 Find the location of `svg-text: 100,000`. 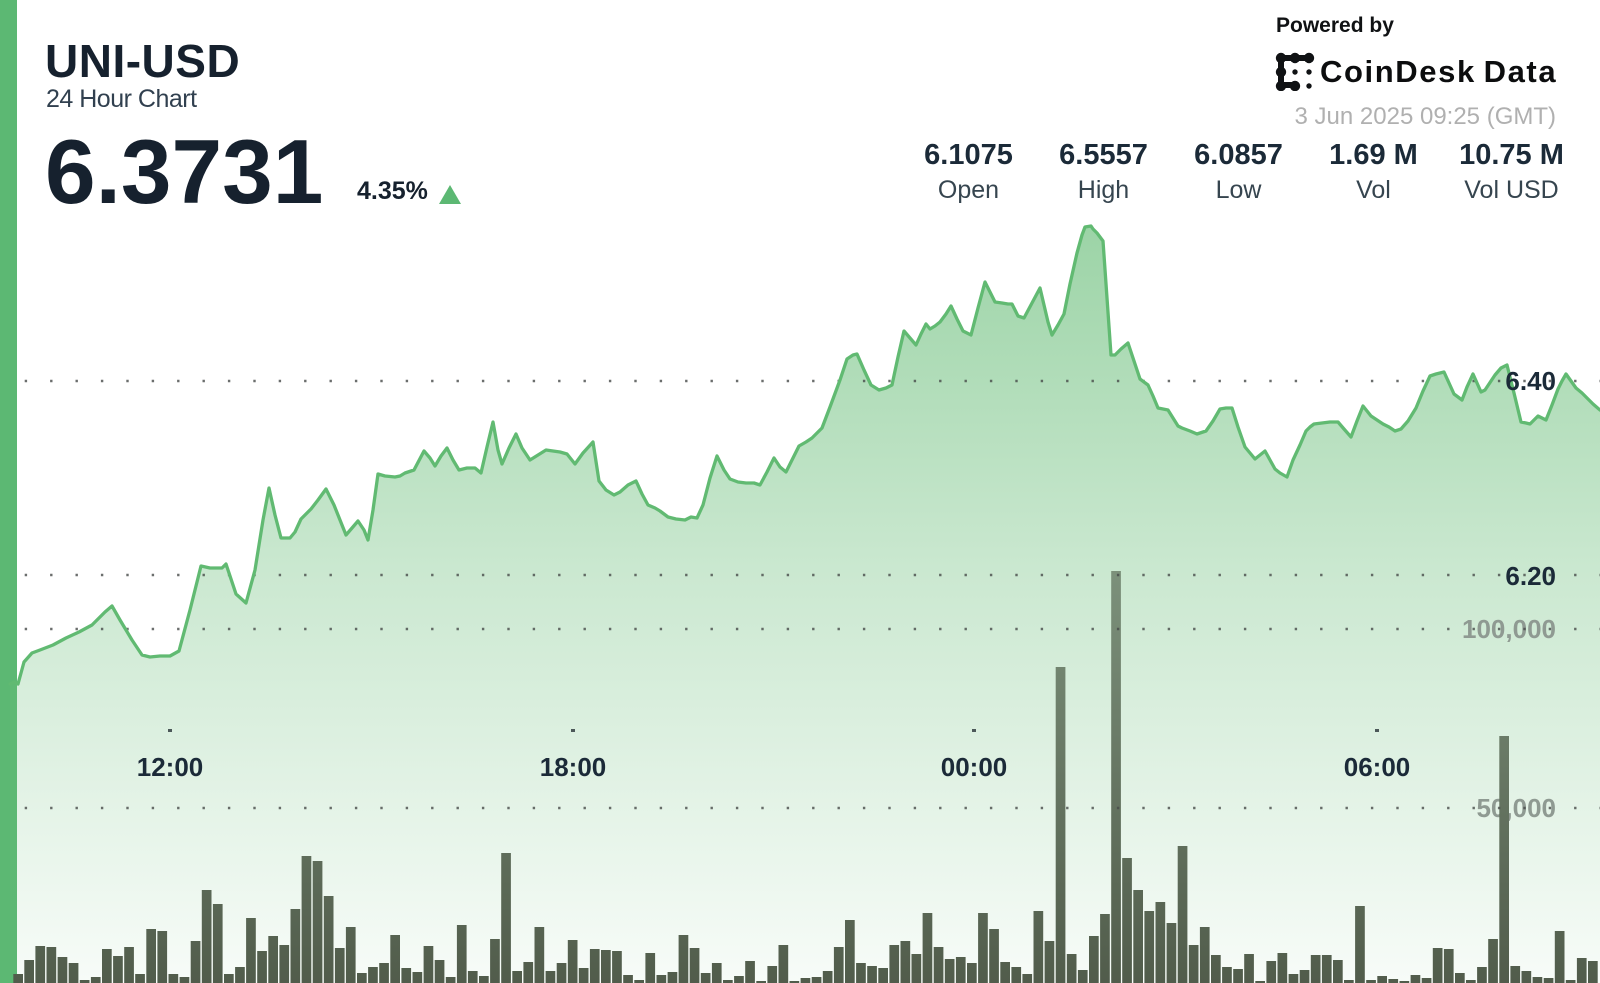

svg-text: 100,000 is located at coordinates (1509, 629).